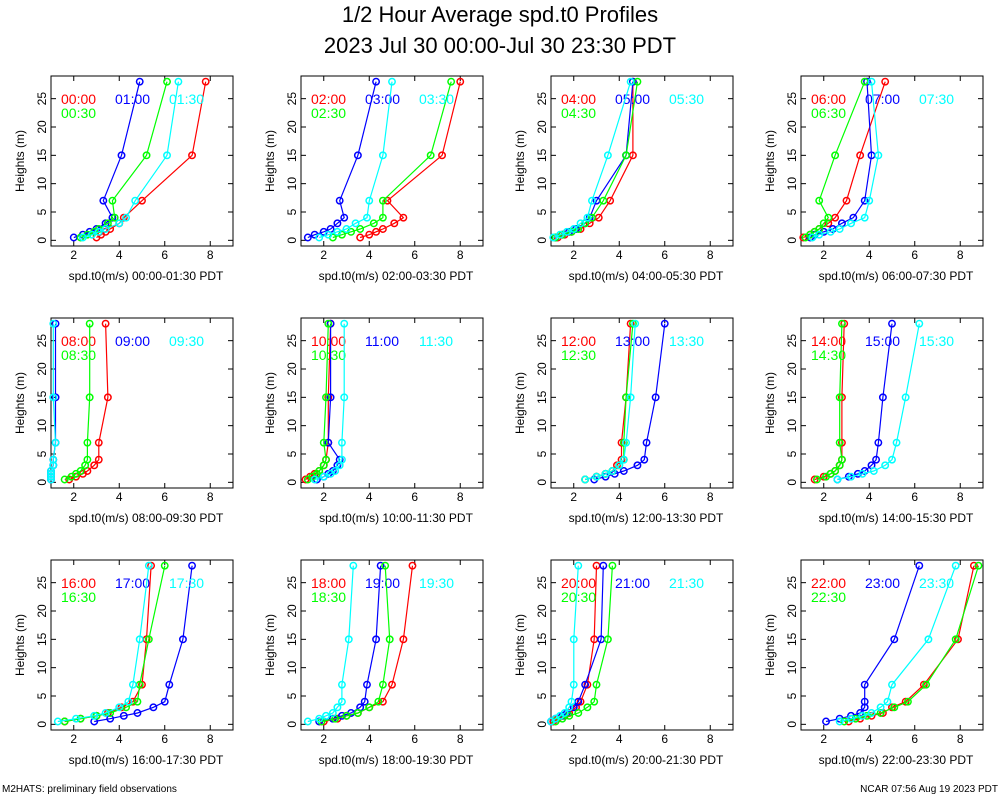 This screenshot has width=1000, height=800. I want to click on x-axis-label: spd.t0(m/s) 18:00-19:30 PDT, so click(396, 760).